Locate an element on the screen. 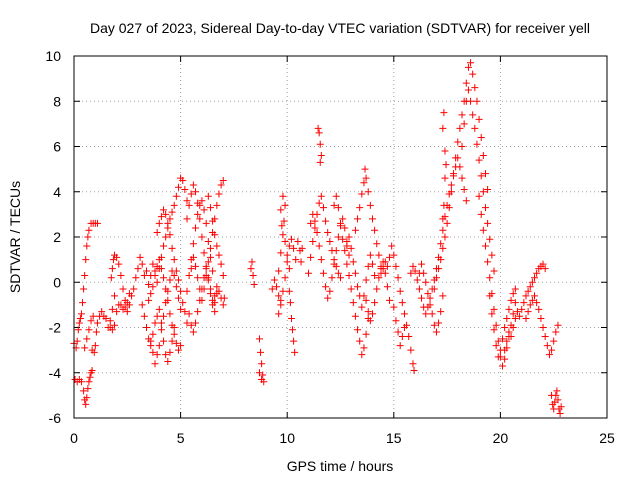 This screenshot has width=640, height=480. x-tick-label: 20 is located at coordinates (501, 438).